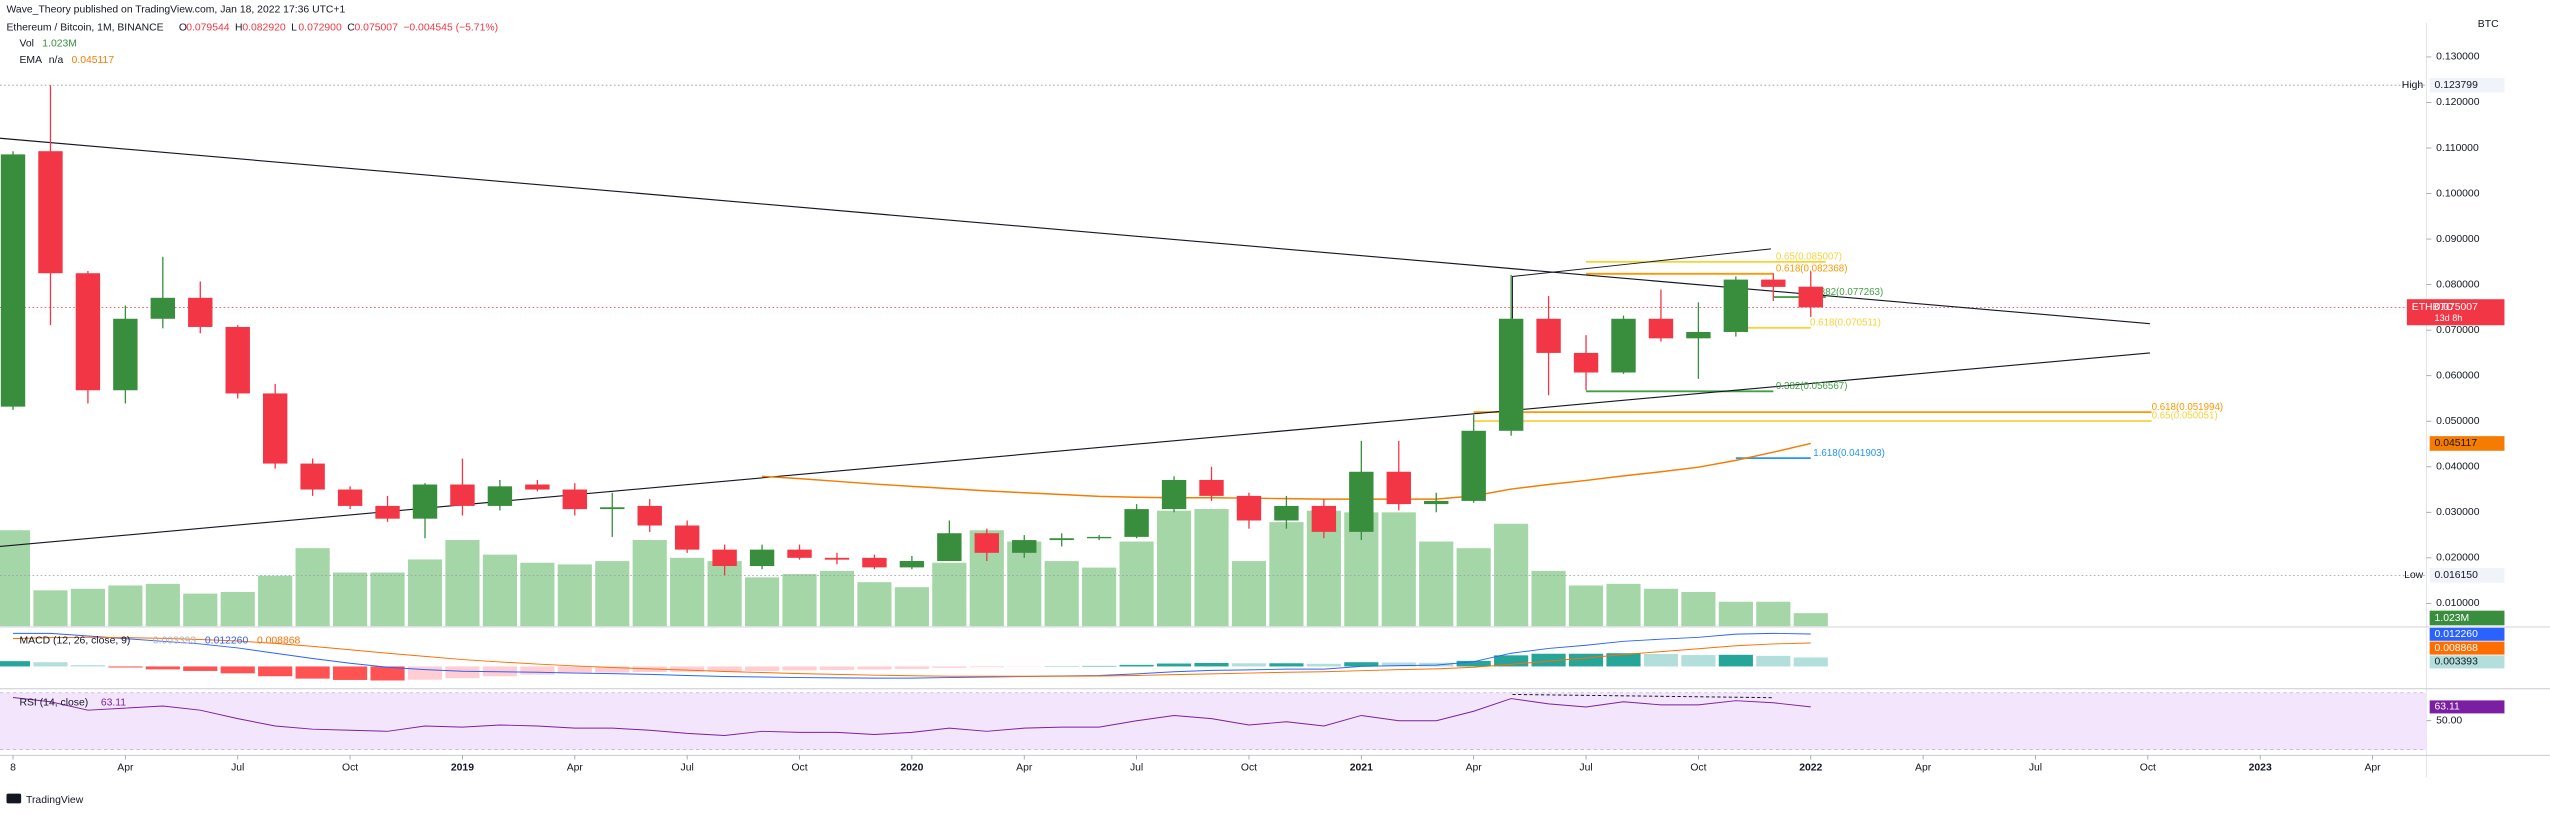  Describe the element at coordinates (2458, 102) in the screenshot. I see `y-tick-label: 0.120000` at that location.